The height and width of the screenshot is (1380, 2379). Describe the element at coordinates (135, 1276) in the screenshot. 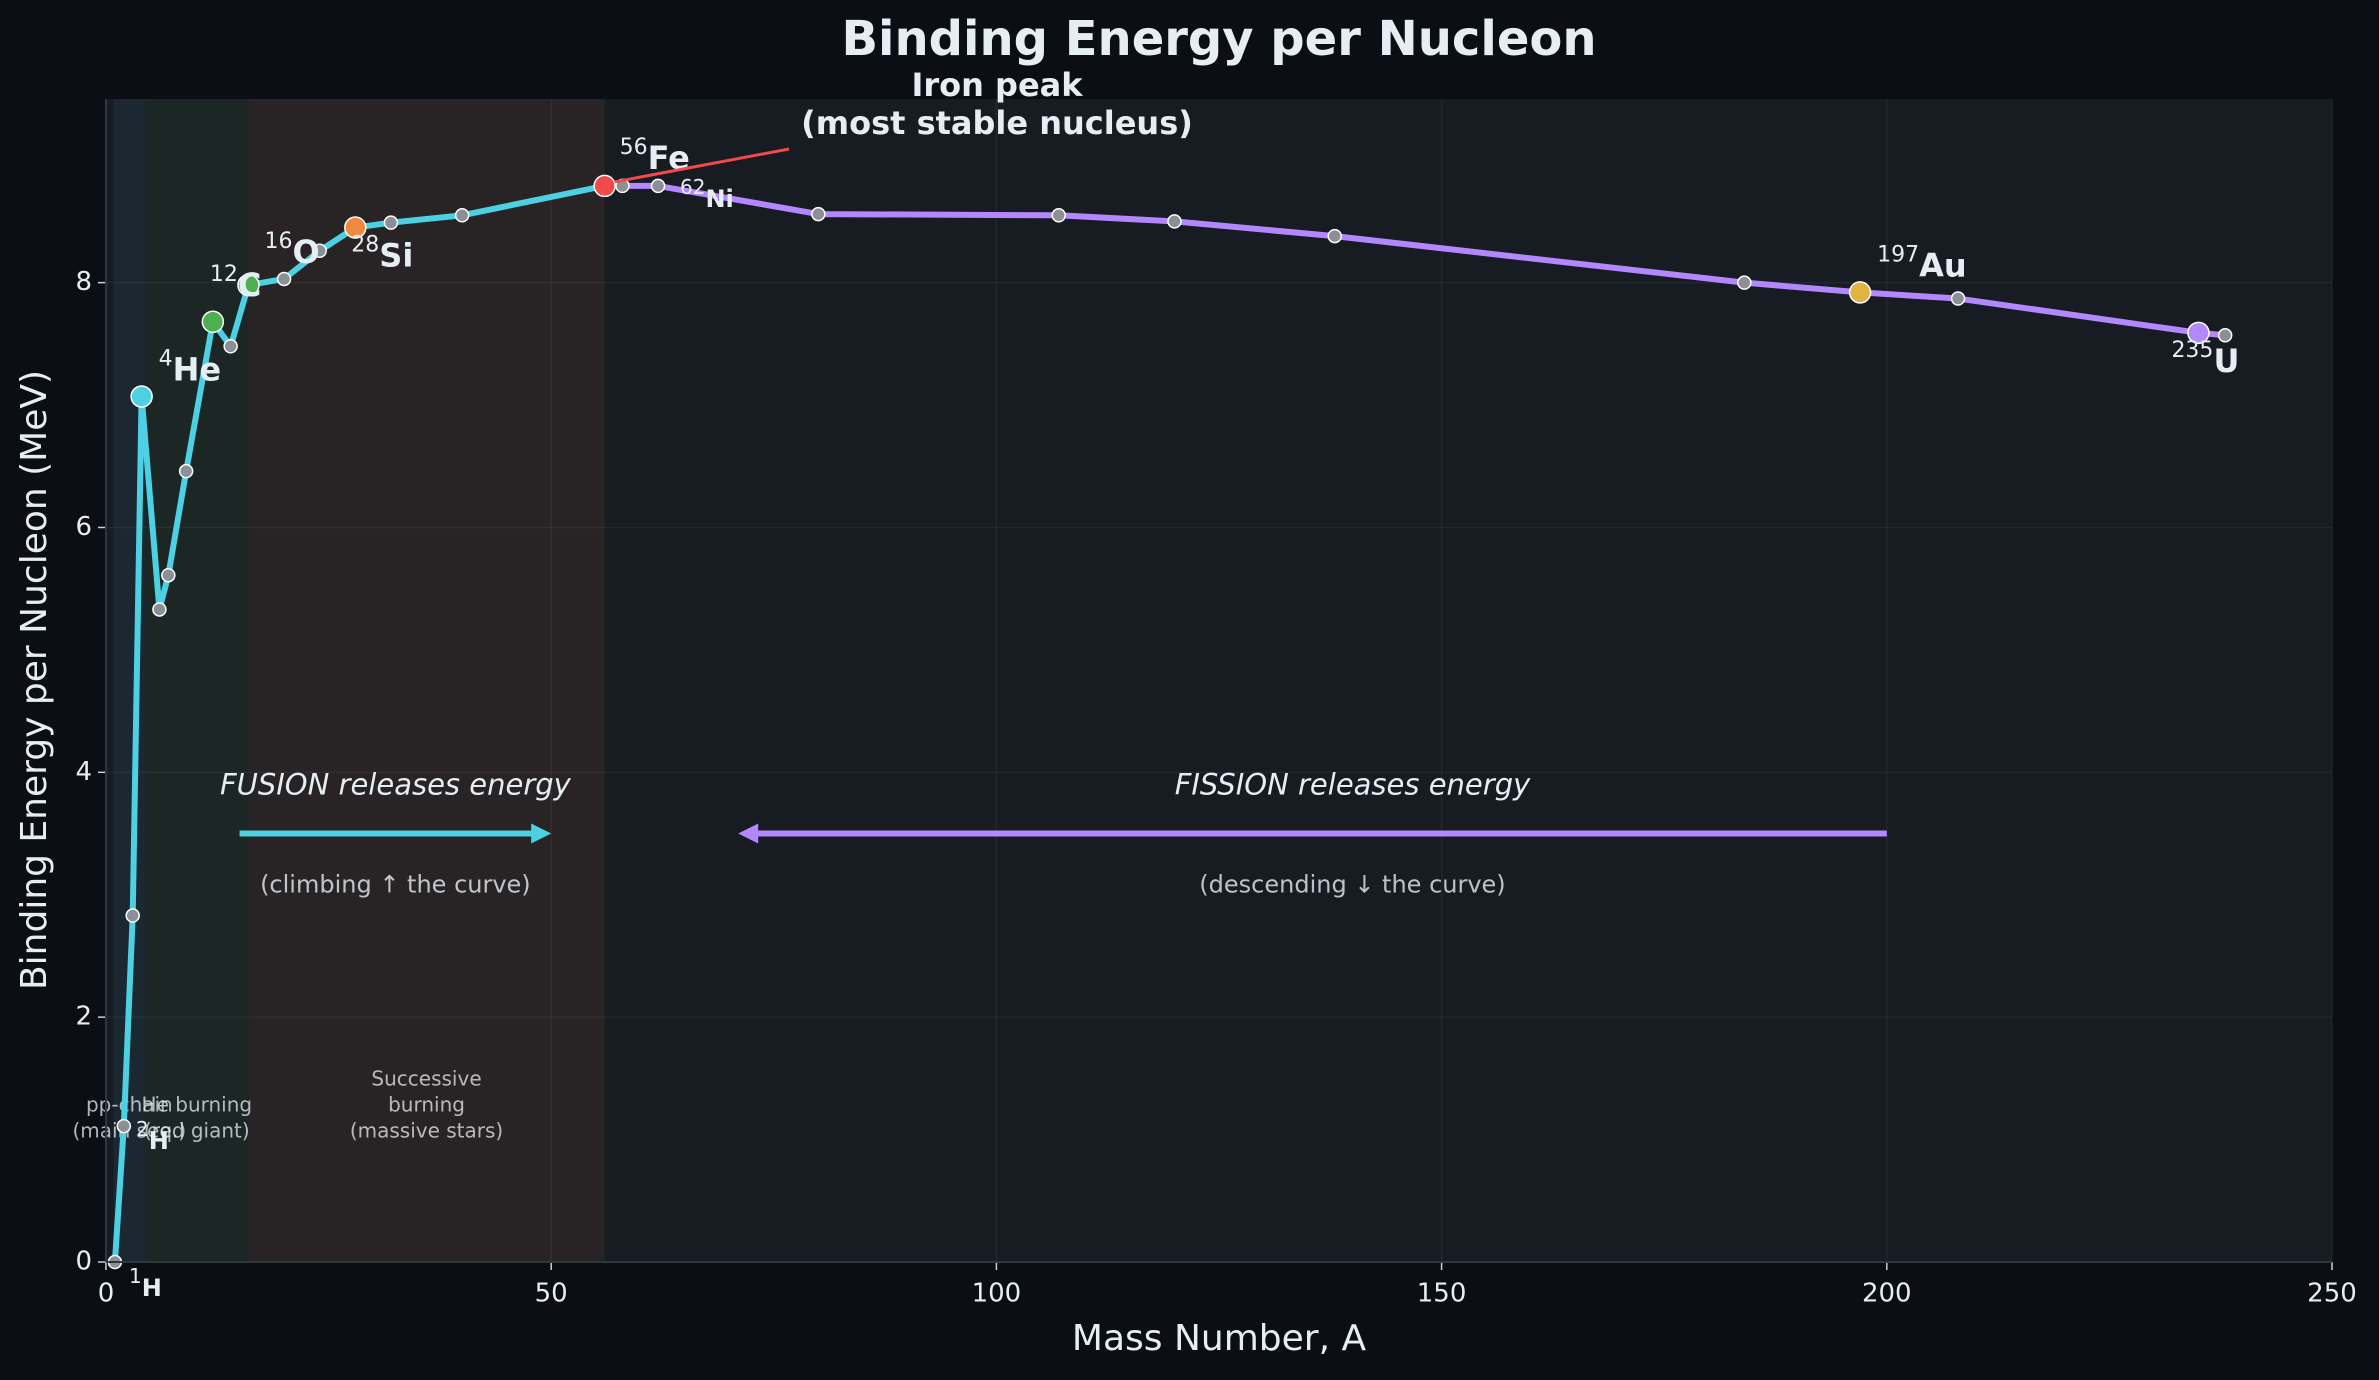

I see `mass-number: 1` at that location.